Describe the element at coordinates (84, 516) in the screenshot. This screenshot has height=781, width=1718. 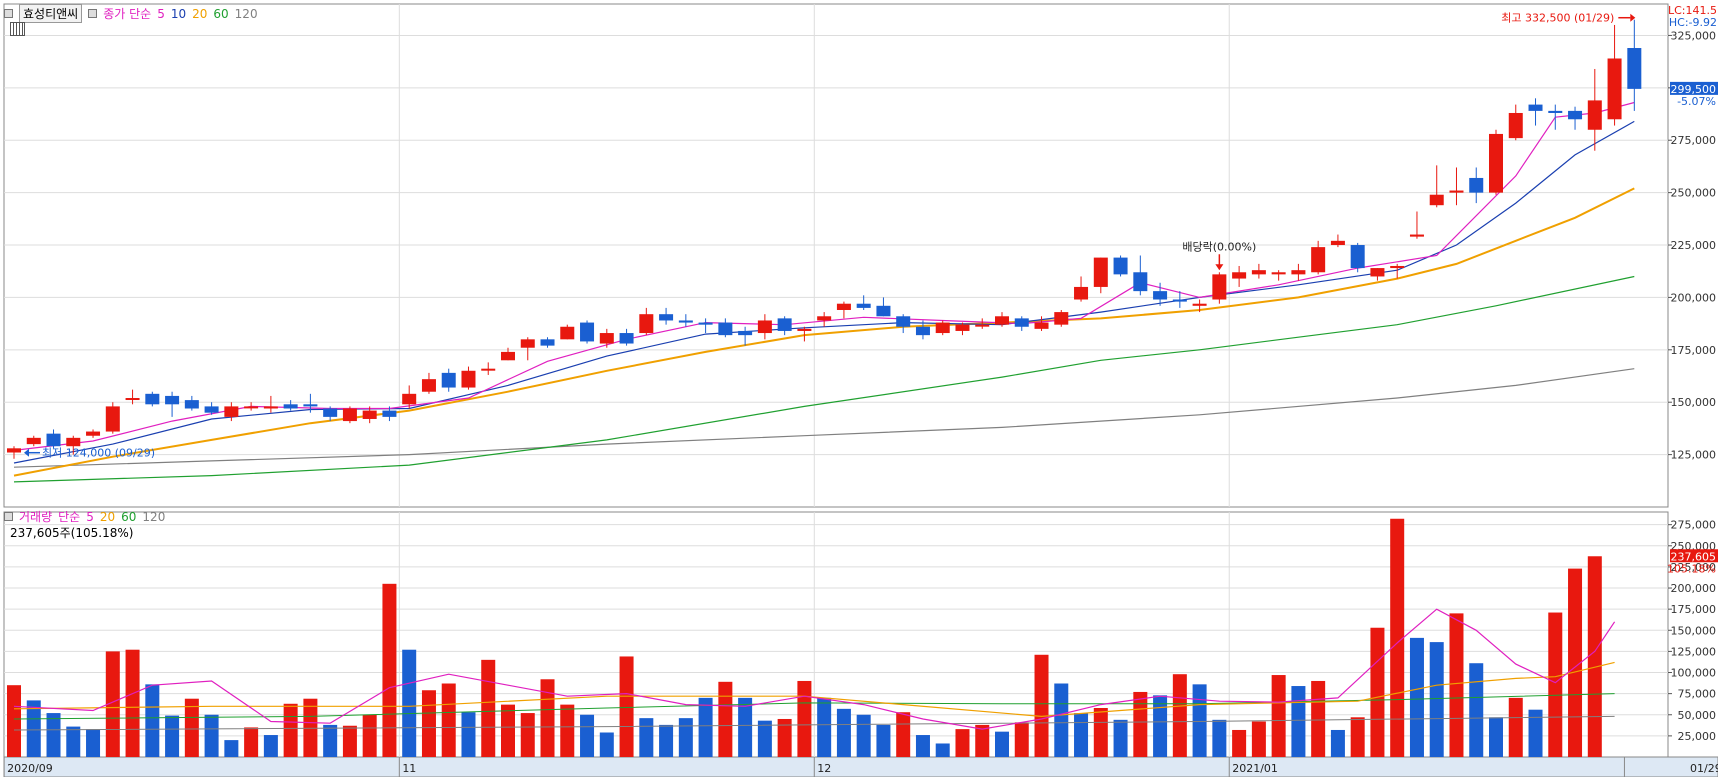
I see `volume-panel-header: 거래량 단순 5 20 60 120` at that location.